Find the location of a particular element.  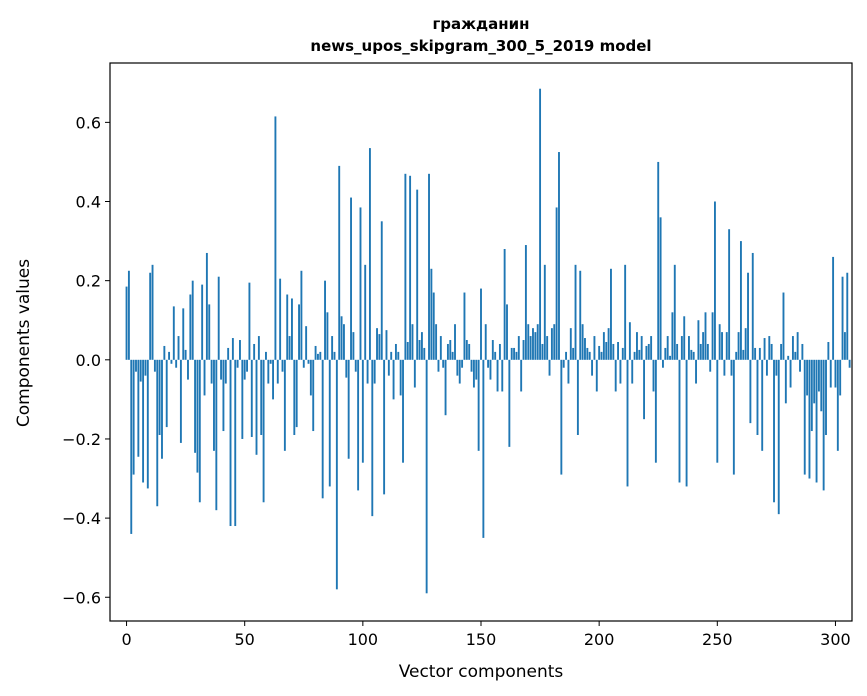

y-tick-label-4: 0.2 is located at coordinates (88, 281).